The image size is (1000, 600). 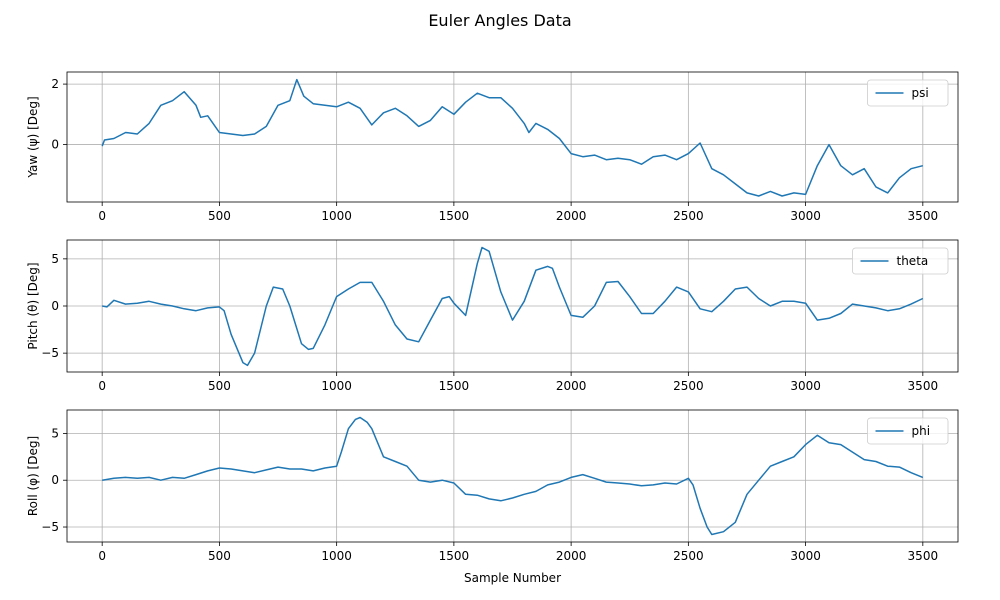 I want to click on yaw-xtick-label-4: 2000, so click(x=571, y=216).